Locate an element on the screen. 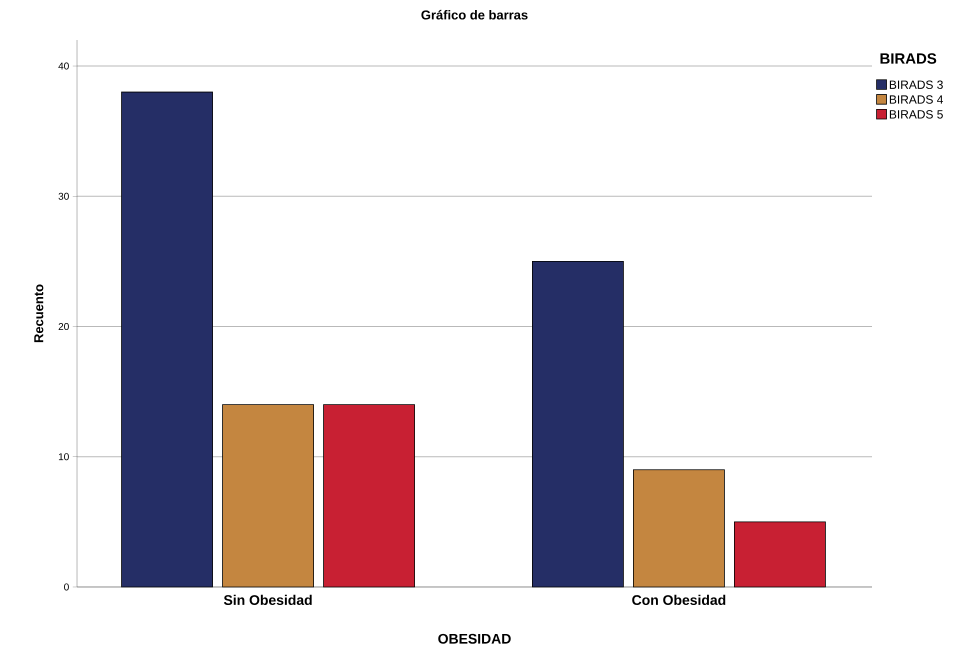 This screenshot has height=663, width=980. legend-label: BIRADS 5 is located at coordinates (916, 114).